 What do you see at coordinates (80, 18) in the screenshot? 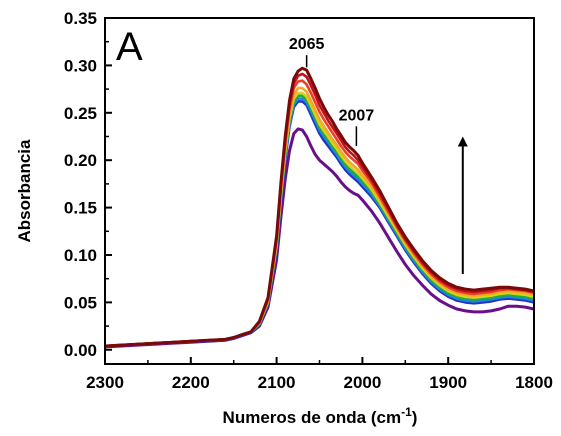
I see `y-tick-label: 0.35` at bounding box center [80, 18].